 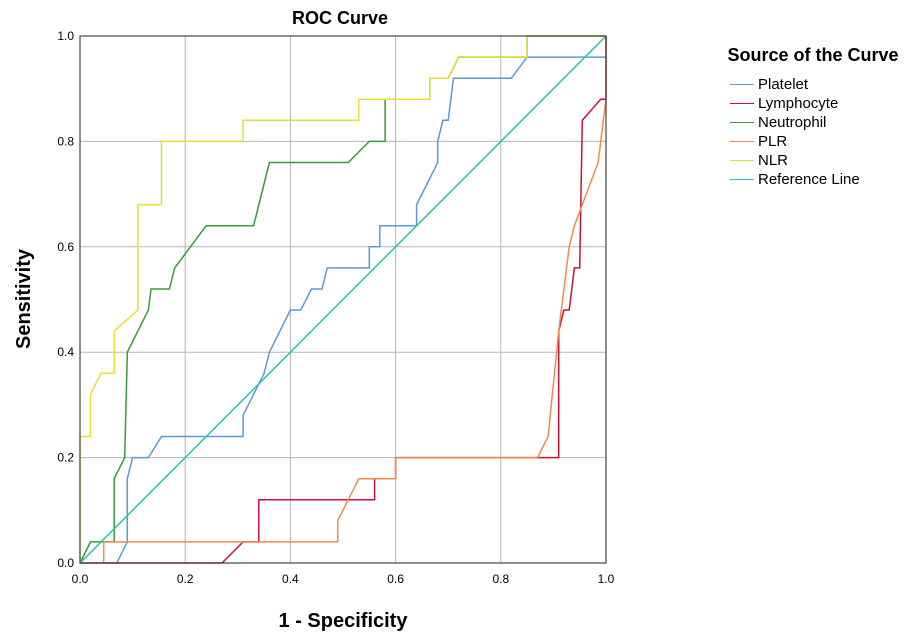 I want to click on y-tick-label: 0.8, so click(x=65, y=141).